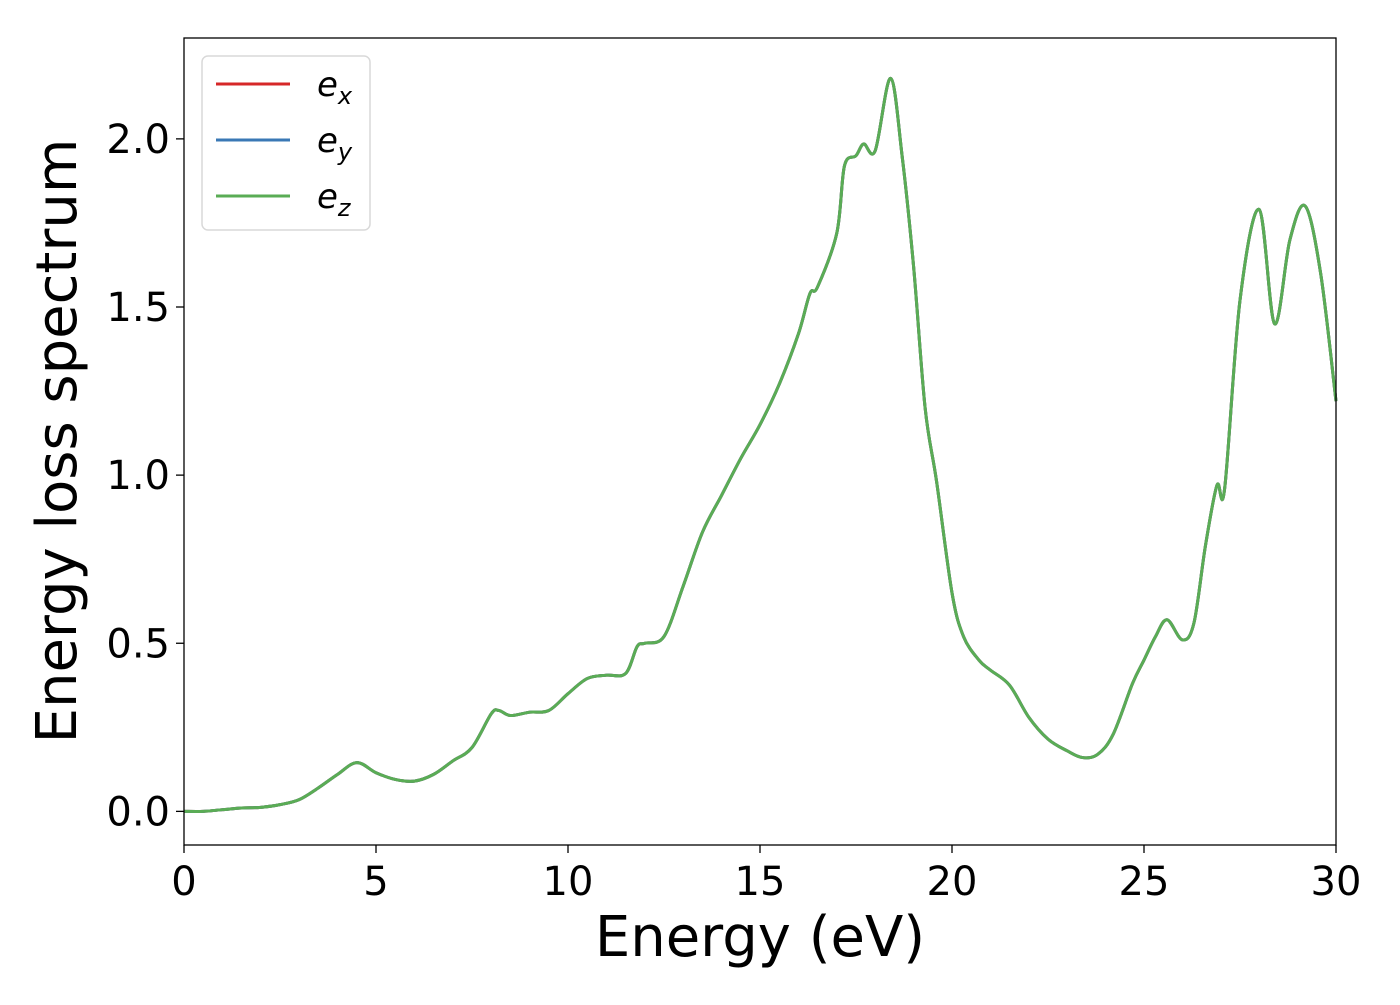 The image size is (1400, 1005). I want to click on y-axis: 0.0 0.5 1.0 1.5 2.0, so click(145, 476).